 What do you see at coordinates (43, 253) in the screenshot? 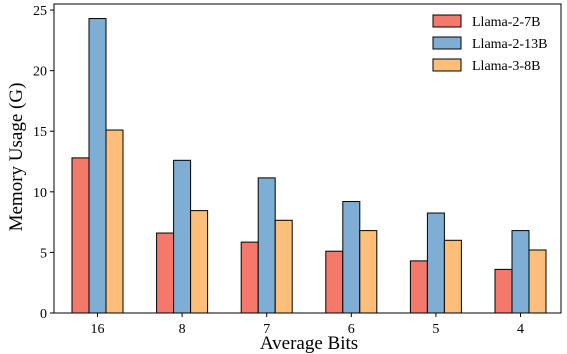
I see `y-tick-label: 5` at bounding box center [43, 253].